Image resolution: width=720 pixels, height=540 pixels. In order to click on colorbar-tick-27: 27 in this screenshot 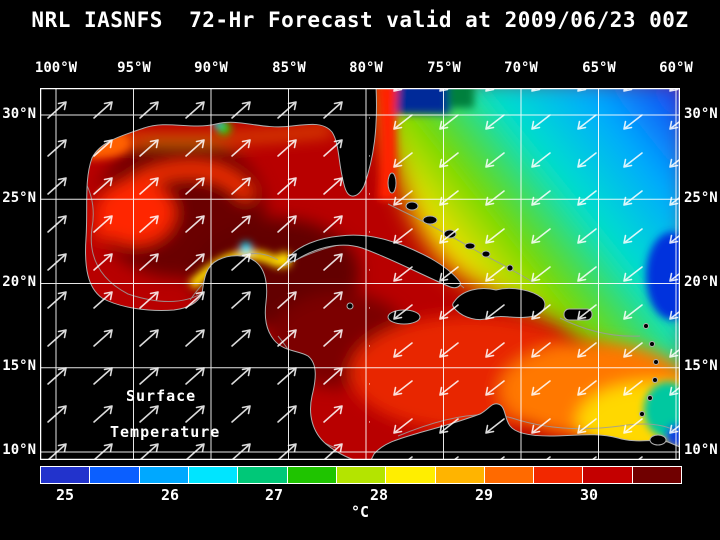, I will do `click(274, 495)`.